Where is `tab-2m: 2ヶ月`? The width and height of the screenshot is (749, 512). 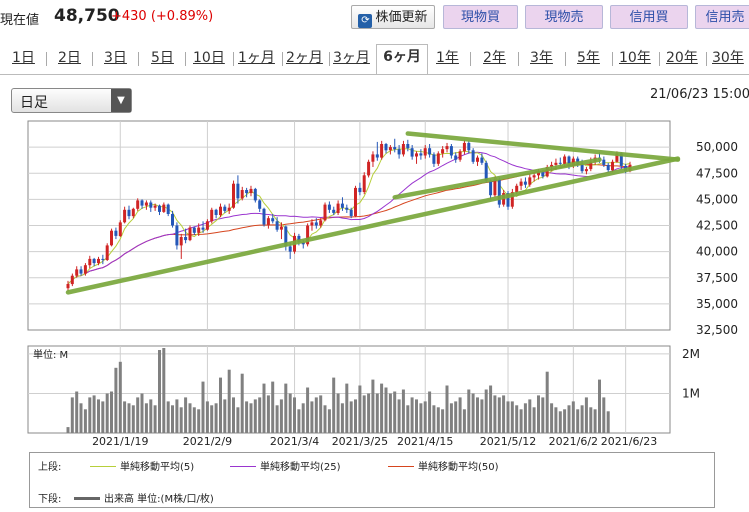
tab-2m: 2ヶ月 is located at coordinates (304, 58).